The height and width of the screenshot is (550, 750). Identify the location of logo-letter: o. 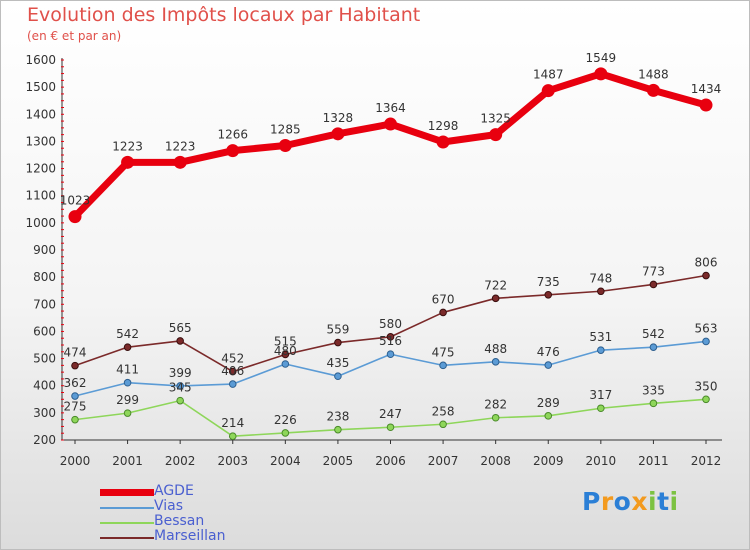
(622, 501).